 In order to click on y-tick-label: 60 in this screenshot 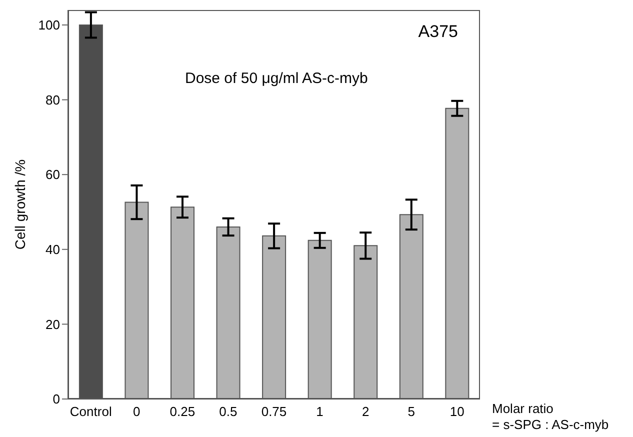, I will do `click(53, 174)`.